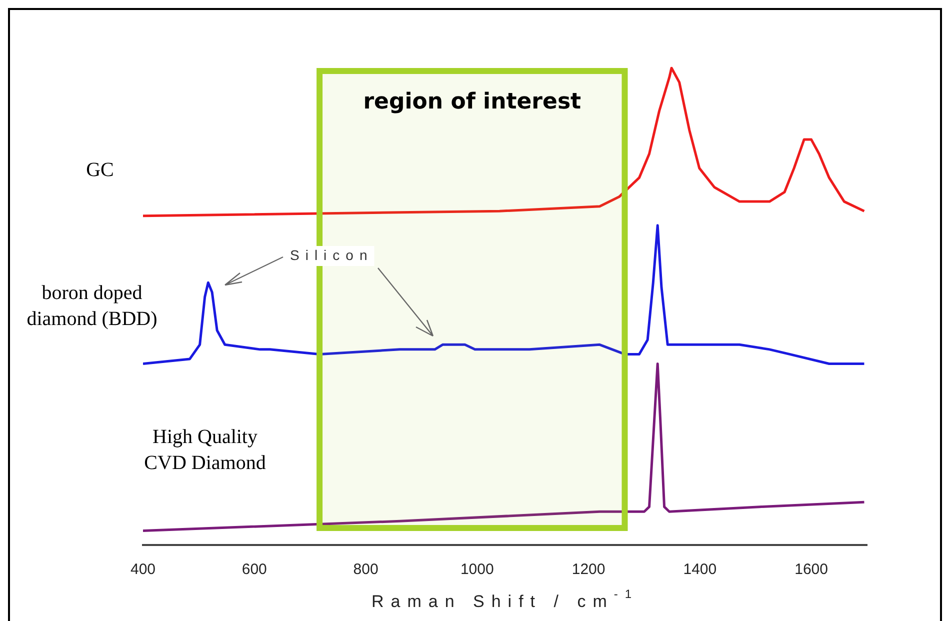  Describe the element at coordinates (100, 170) in the screenshot. I see `text: GC` at that location.